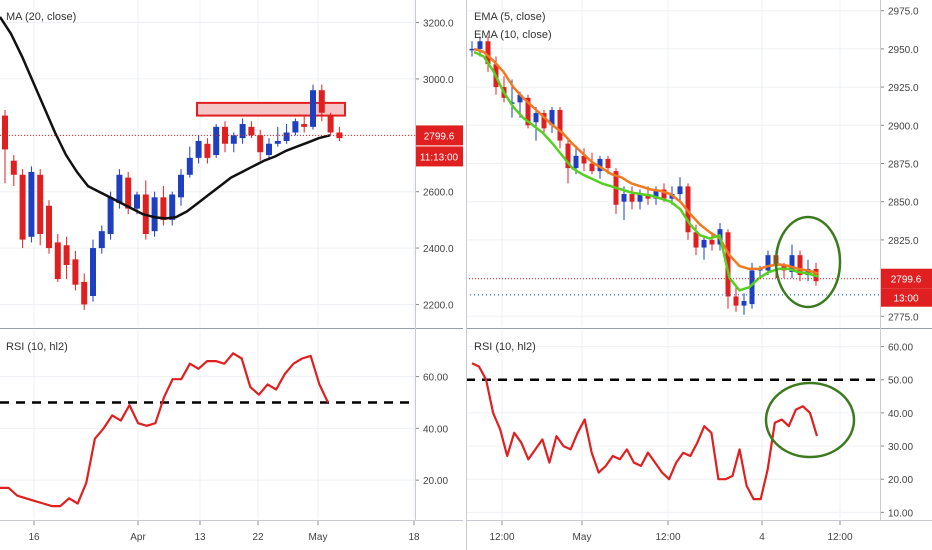 The image size is (932, 550). Describe the element at coordinates (224, 532) in the screenshot. I see `left-time-axis: 16 Apr 13 22 May 18` at that location.